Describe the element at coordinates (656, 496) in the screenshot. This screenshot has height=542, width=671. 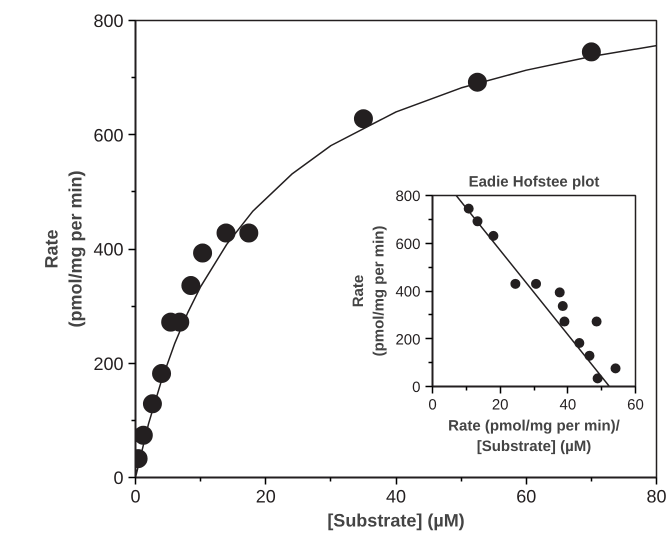
I see `x-tick-label: 80` at that location.